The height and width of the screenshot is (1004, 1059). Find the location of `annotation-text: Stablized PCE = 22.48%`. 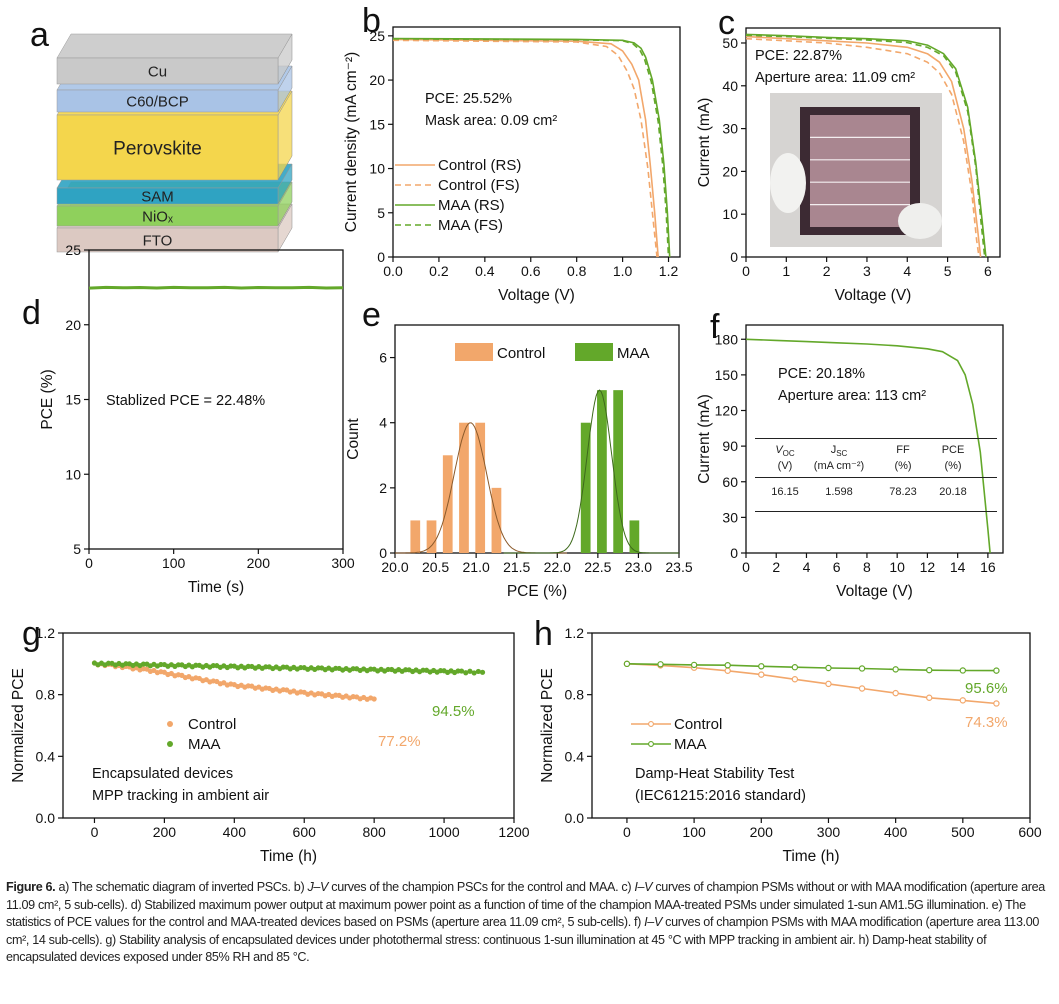

annotation-text: Stablized PCE = 22.48% is located at coordinates (185, 401).